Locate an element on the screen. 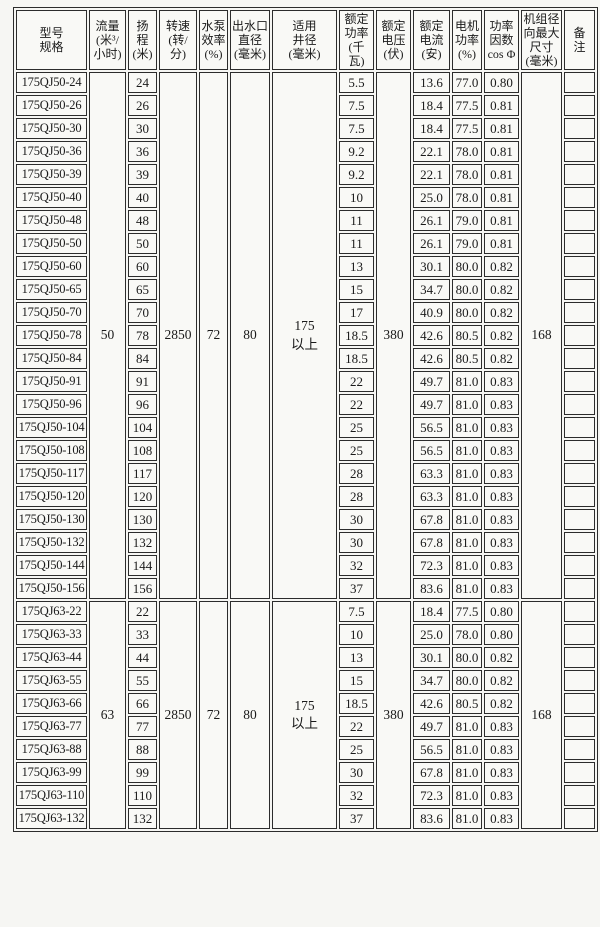 Image resolution: width=600 pixels, height=927 pixels. cell-power: 28 is located at coordinates (356, 473).